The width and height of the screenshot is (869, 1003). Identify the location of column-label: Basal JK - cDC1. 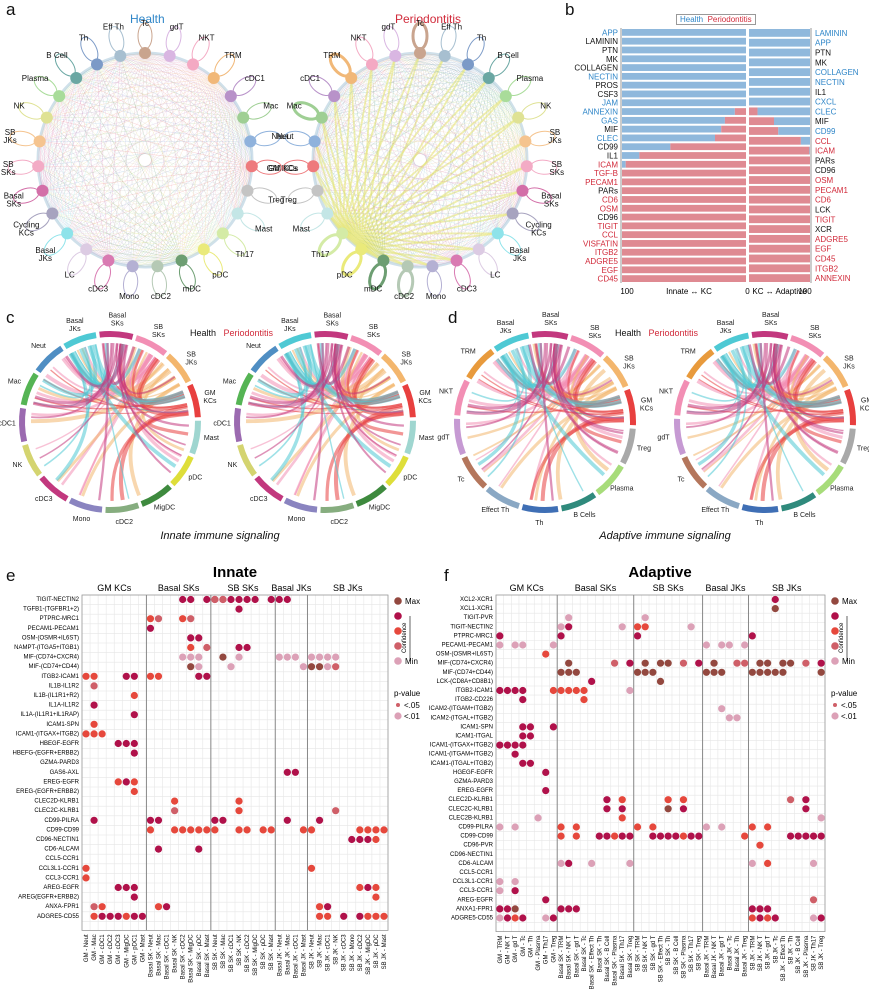
(296, 956).